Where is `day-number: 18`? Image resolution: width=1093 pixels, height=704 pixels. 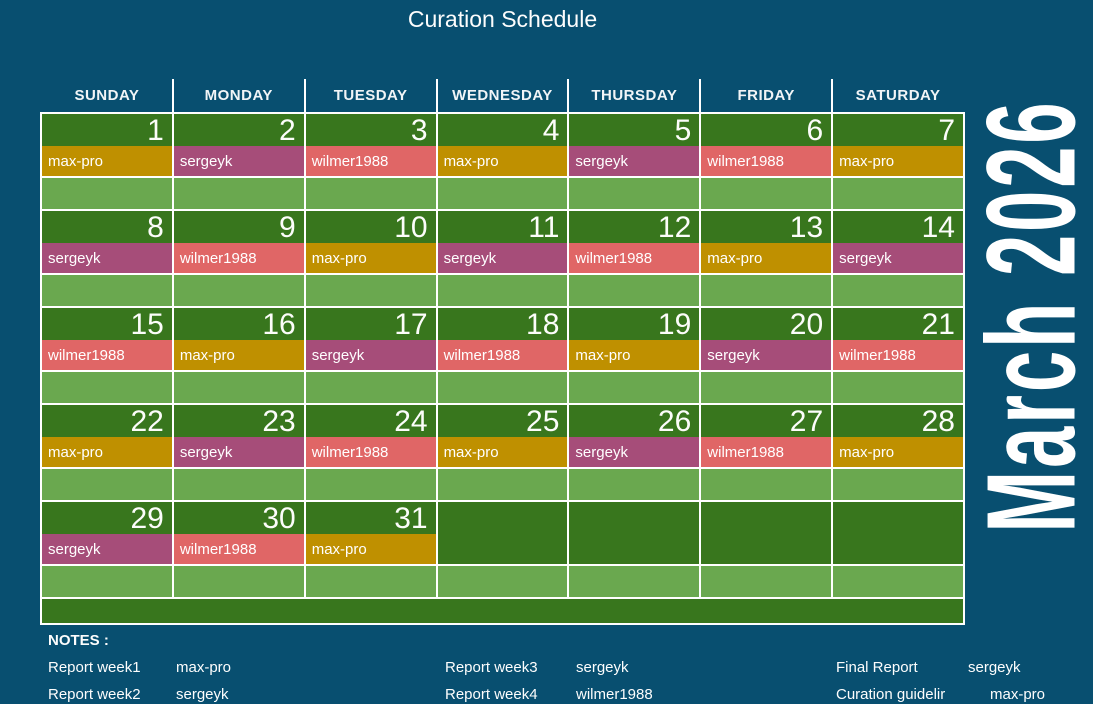
day-number: 18 is located at coordinates (543, 324).